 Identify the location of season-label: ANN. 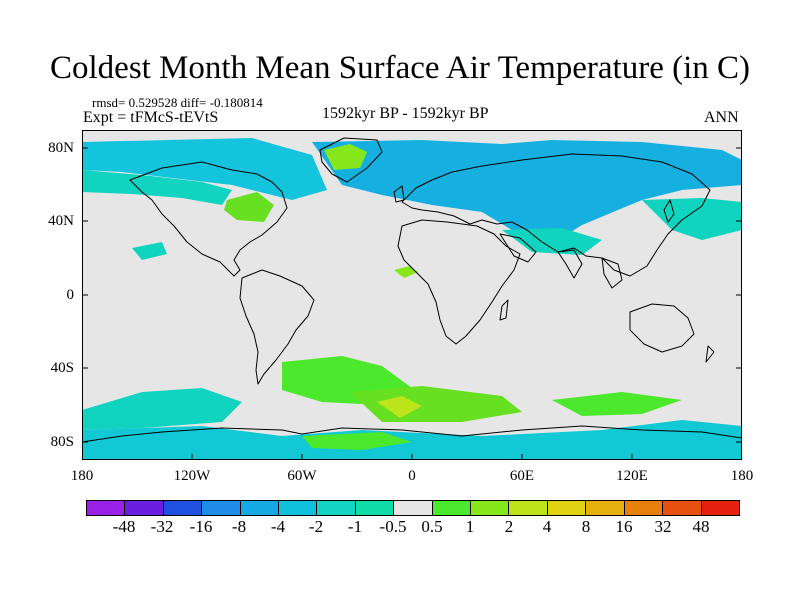
(721, 117).